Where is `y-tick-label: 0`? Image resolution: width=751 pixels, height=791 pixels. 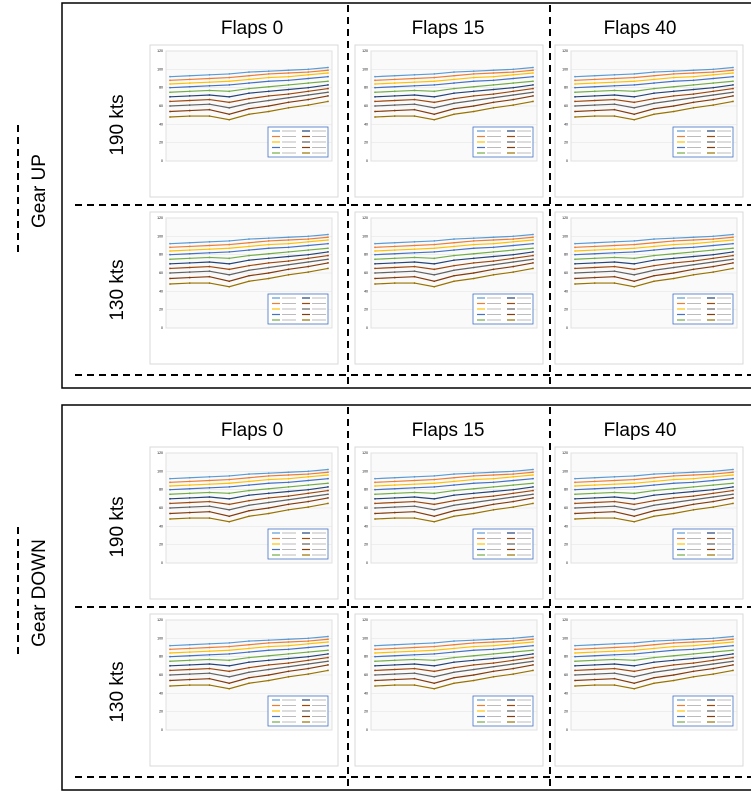 y-tick-label: 0 is located at coordinates (567, 161).